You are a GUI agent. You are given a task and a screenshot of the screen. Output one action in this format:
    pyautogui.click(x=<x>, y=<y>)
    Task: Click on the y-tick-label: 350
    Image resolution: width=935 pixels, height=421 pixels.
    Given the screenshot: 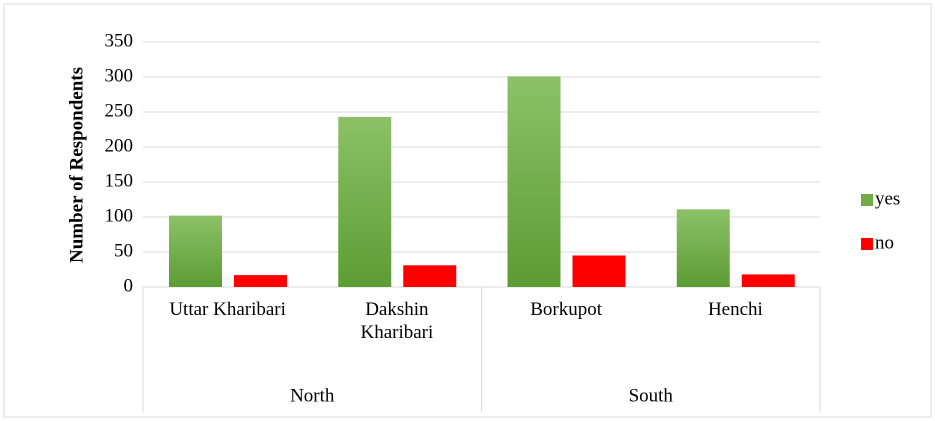 What is the action you would take?
    pyautogui.click(x=119, y=40)
    